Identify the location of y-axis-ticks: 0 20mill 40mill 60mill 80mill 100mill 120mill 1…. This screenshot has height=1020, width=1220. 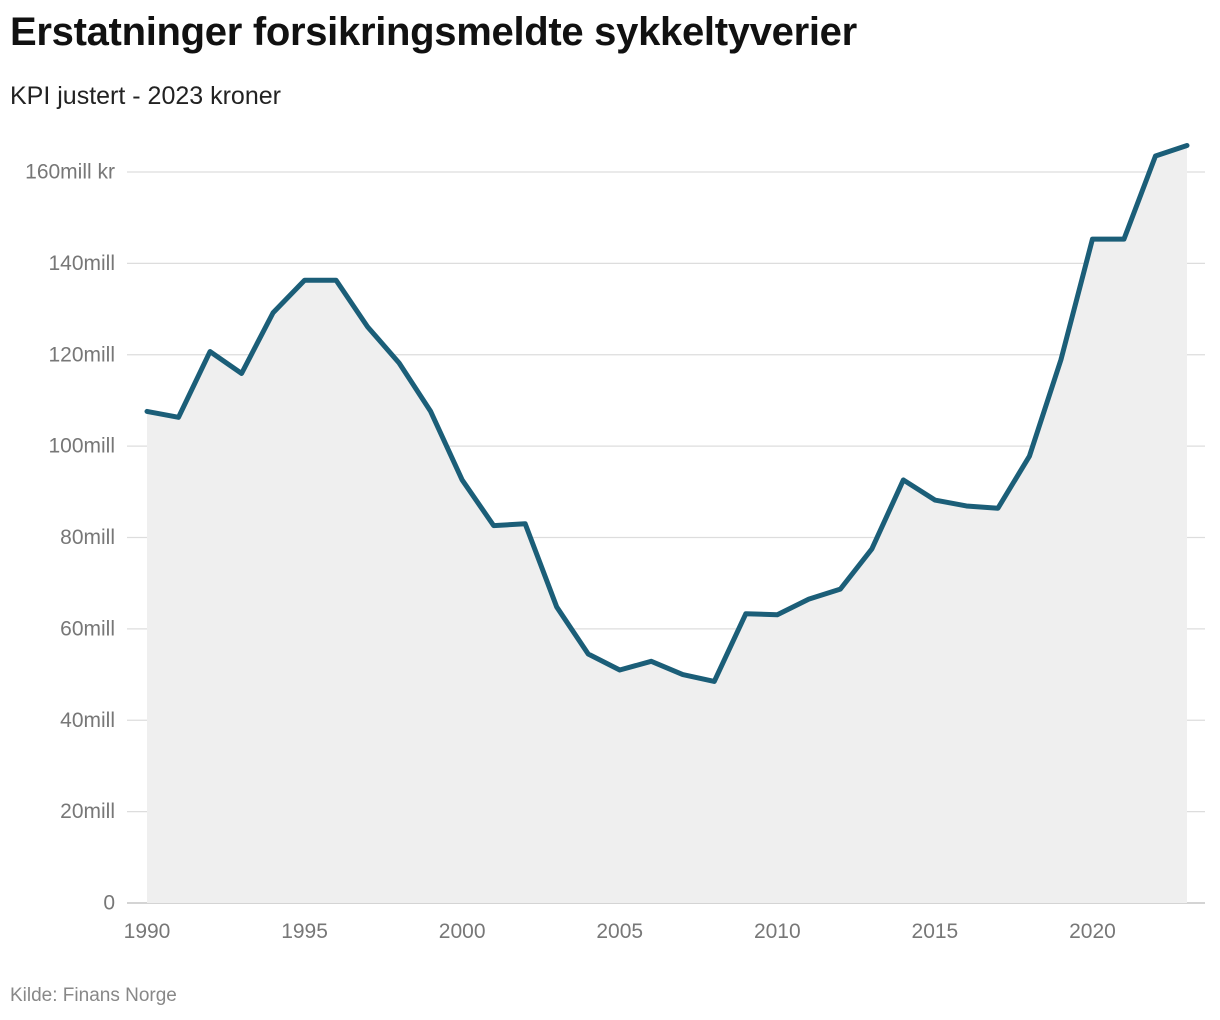
(70, 538).